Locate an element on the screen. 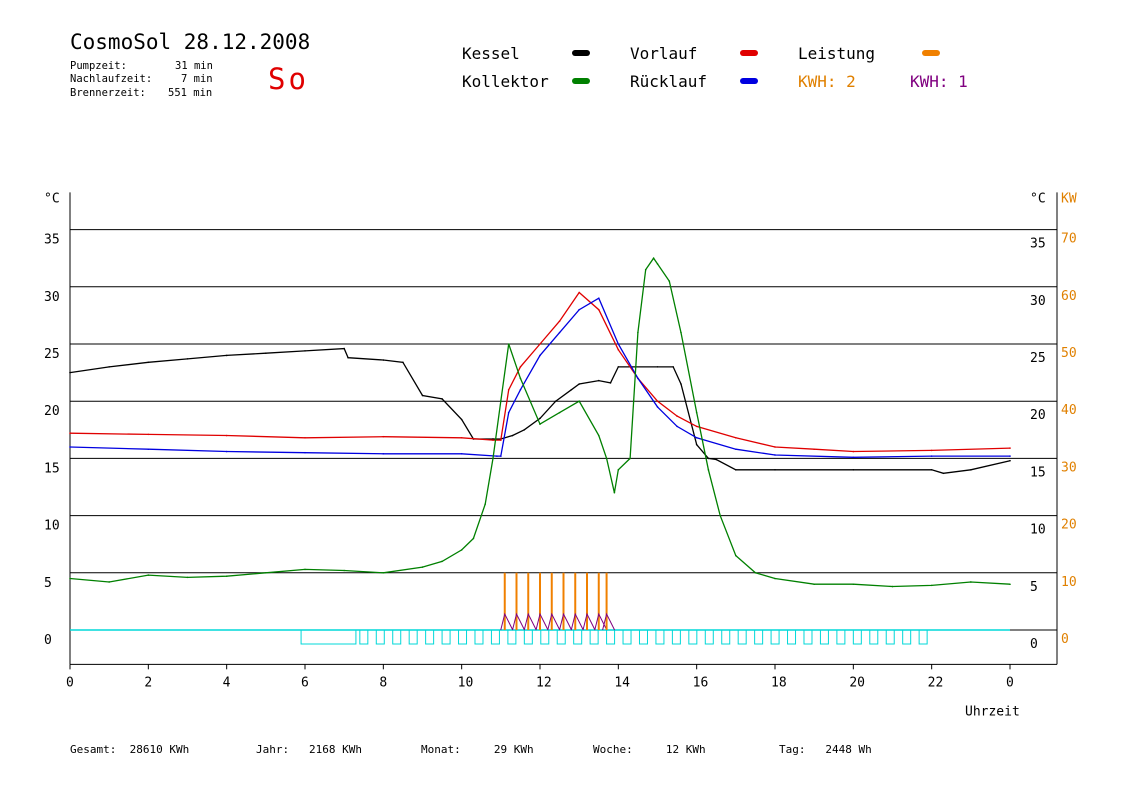 The image size is (1148, 812). footer-woche: Woche: 12 KWh is located at coordinates (649, 749).